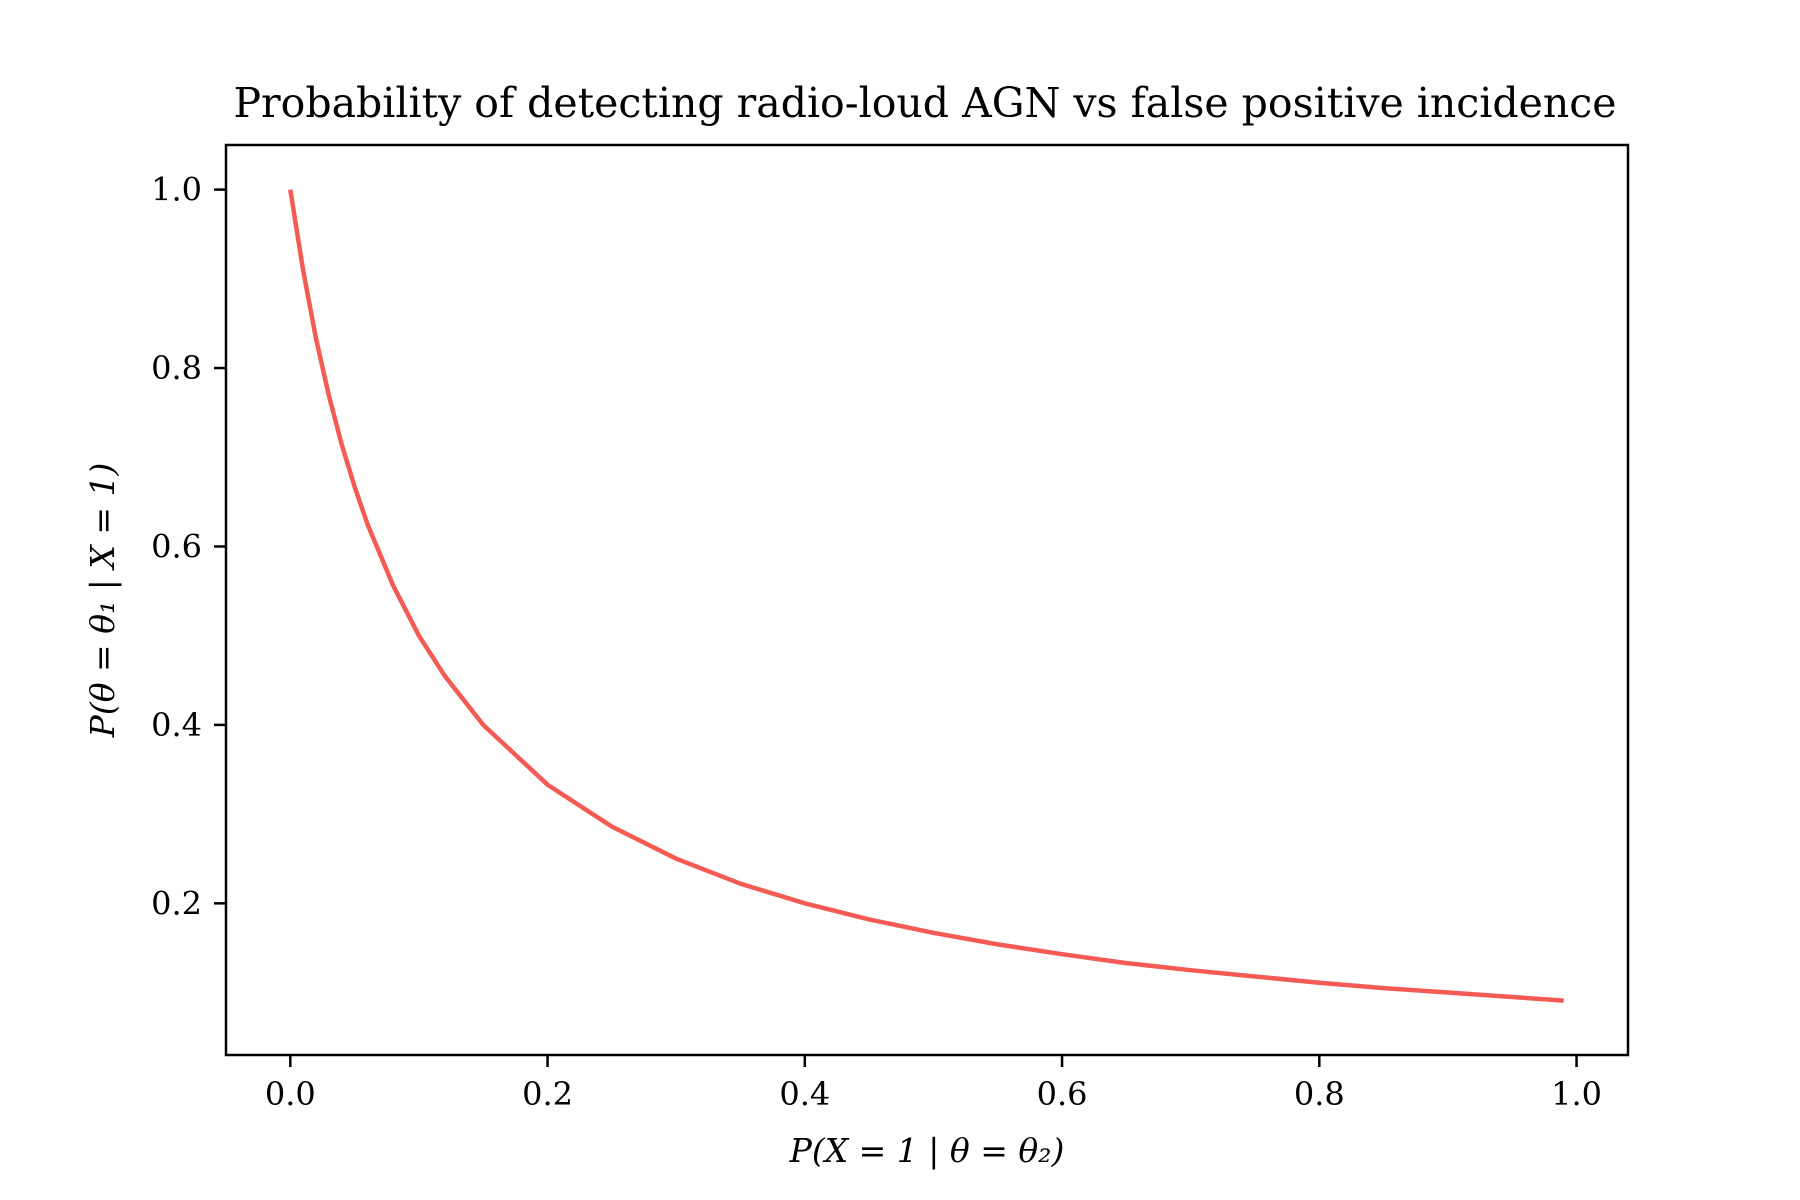 The width and height of the screenshot is (1800, 1200). What do you see at coordinates (176, 903) in the screenshot?
I see `y-tick-label: 0.2` at bounding box center [176, 903].